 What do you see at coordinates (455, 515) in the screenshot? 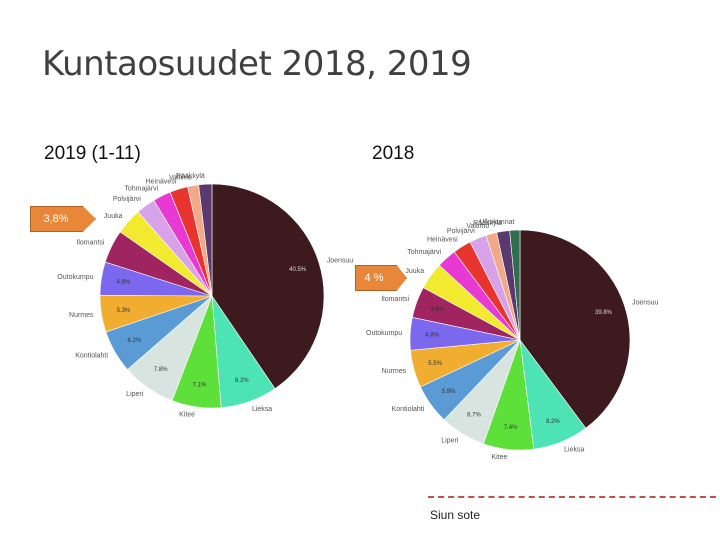
I see `footer: Siun sote` at bounding box center [455, 515].